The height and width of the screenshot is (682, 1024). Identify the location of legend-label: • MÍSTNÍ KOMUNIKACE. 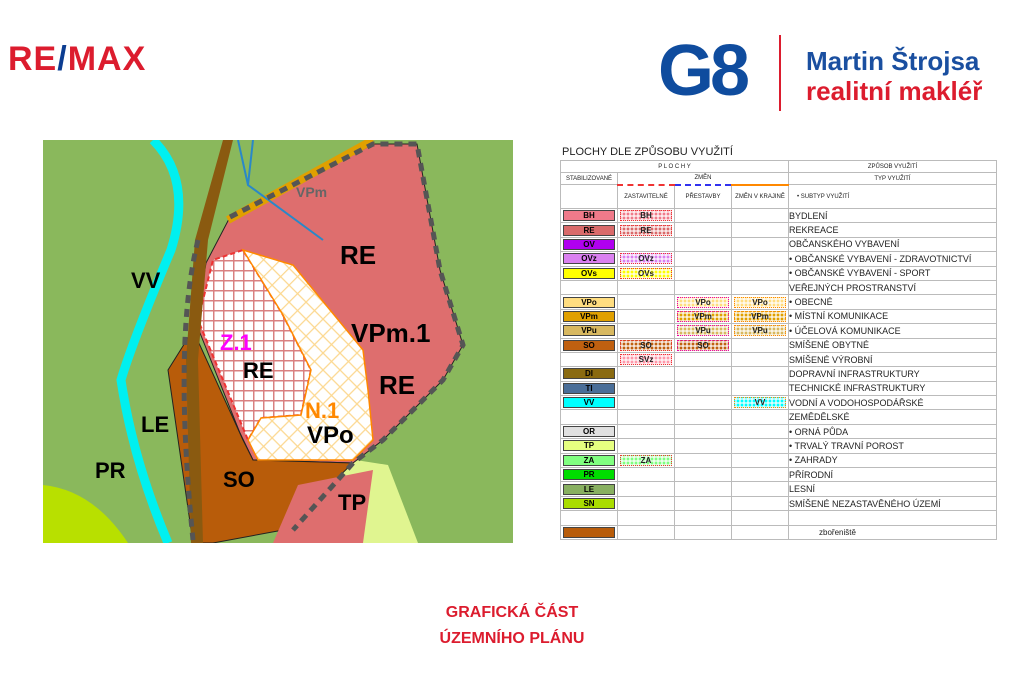
(892, 316).